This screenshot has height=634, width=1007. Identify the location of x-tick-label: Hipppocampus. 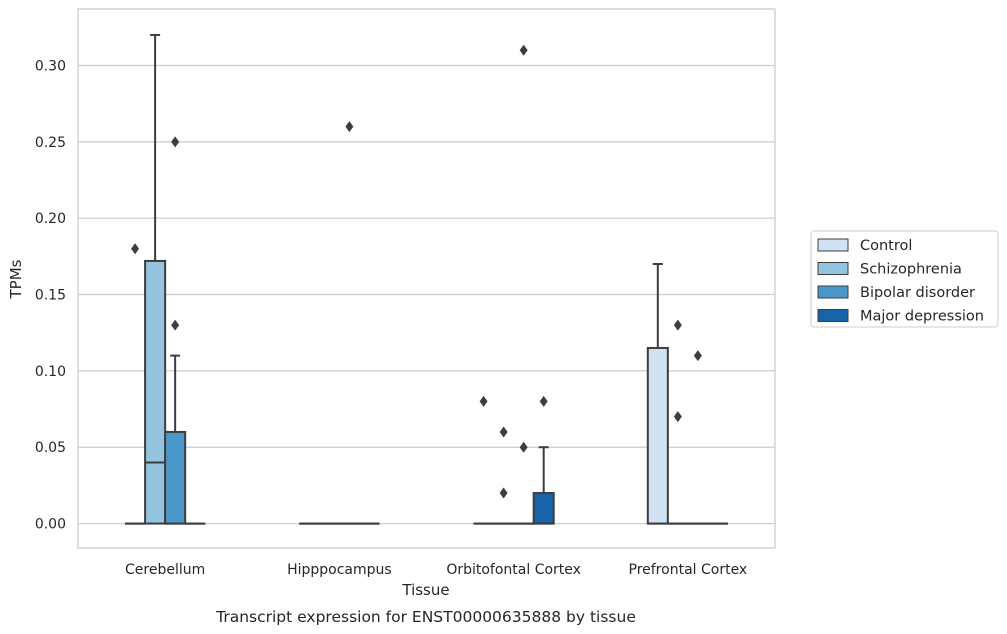
(339, 570).